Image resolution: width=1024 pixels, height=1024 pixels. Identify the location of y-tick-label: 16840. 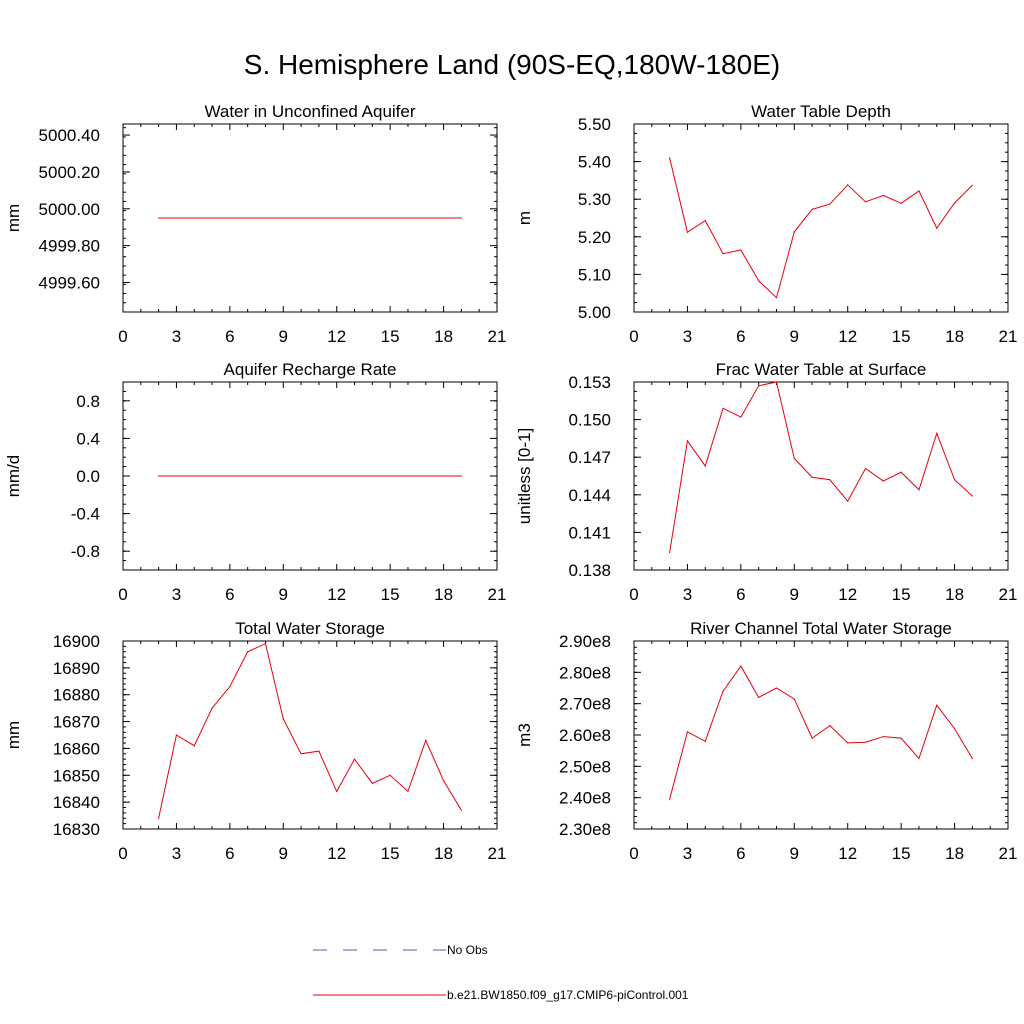
(76, 802).